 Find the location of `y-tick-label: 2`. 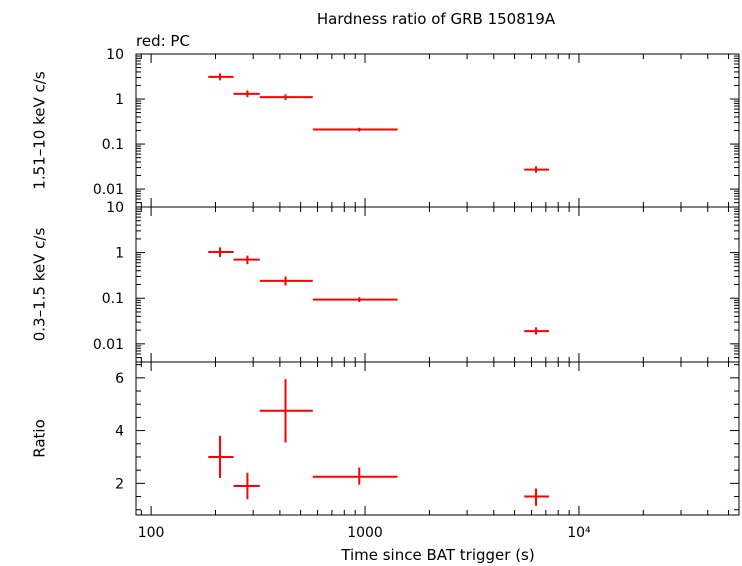

y-tick-label: 2 is located at coordinates (119, 484).